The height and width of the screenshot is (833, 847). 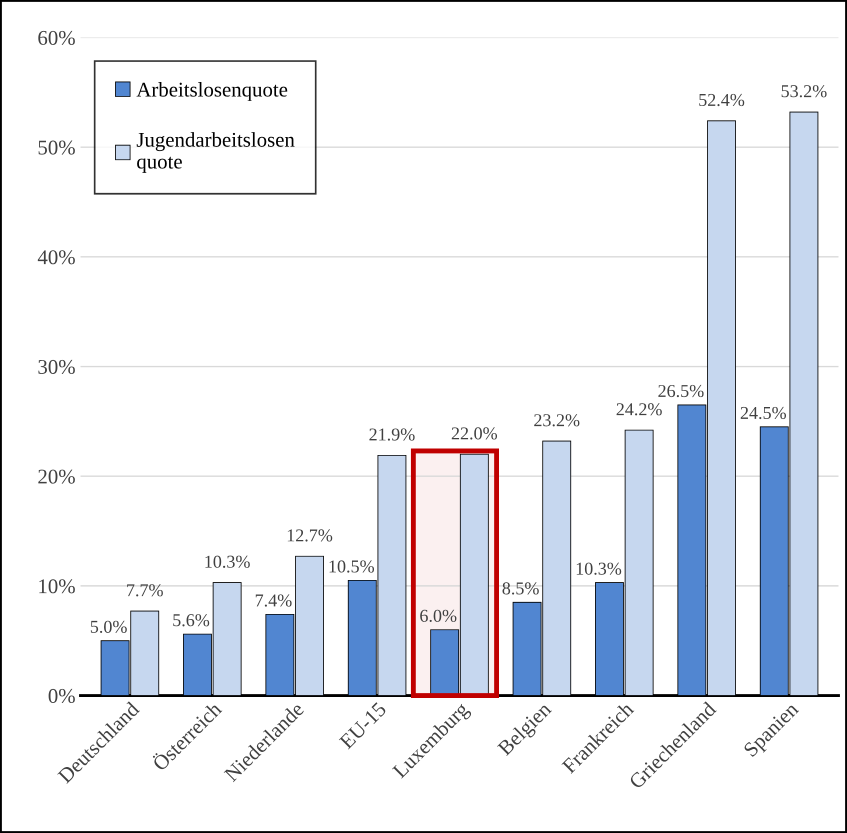 I want to click on y-tick-label: 60%, so click(x=56, y=37).